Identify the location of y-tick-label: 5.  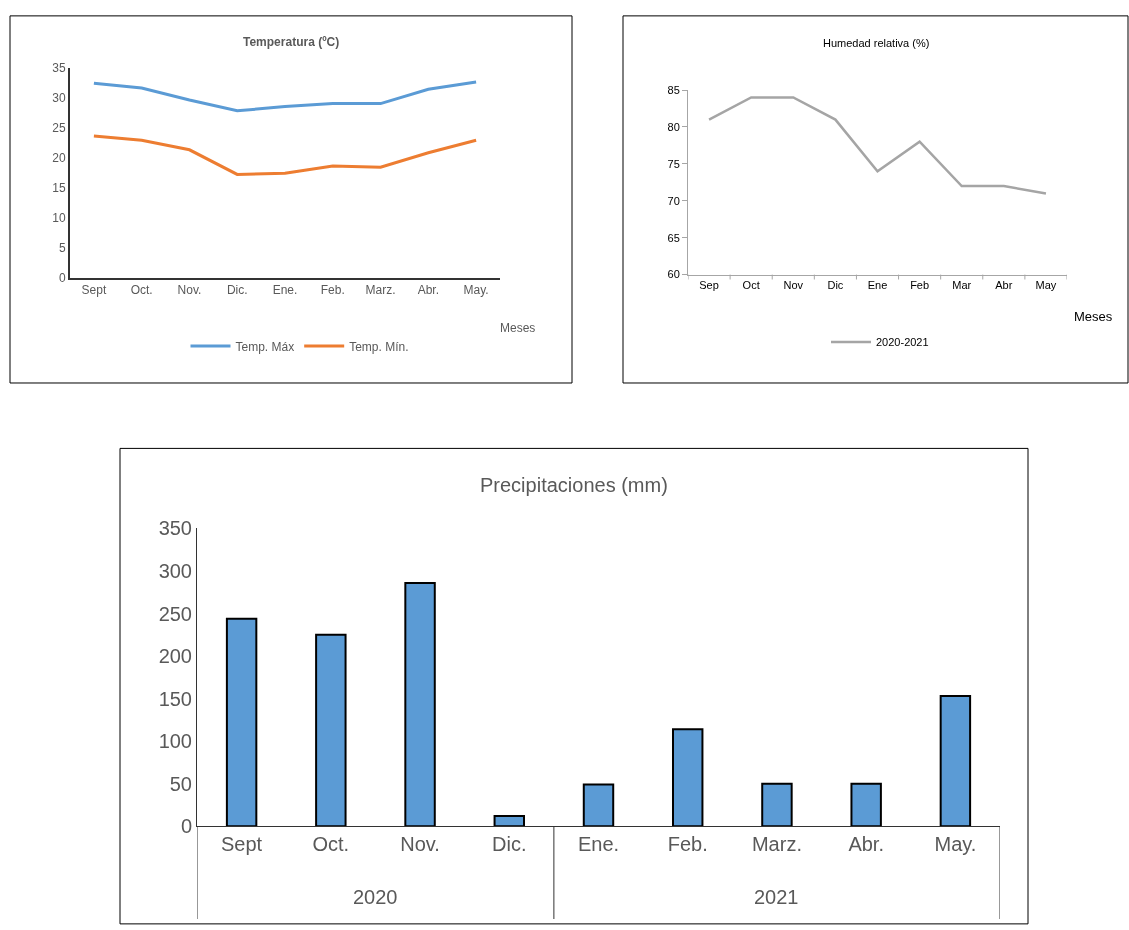
(62, 247).